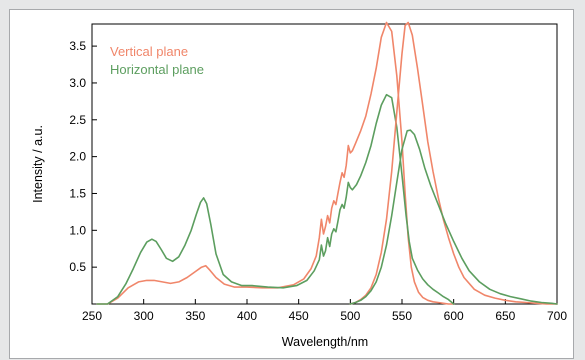 This screenshot has height=360, width=585. I want to click on legend-vertical-plane: Vertical plane, so click(149, 51).